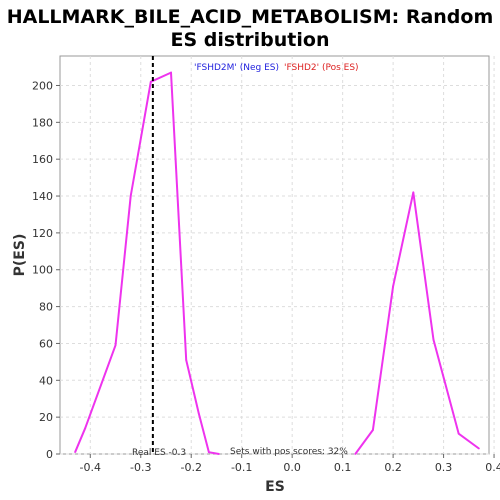 Image resolution: width=500 pixels, height=500 pixels. I want to click on real-es-annotation: Real ES -0.3, so click(159, 453).